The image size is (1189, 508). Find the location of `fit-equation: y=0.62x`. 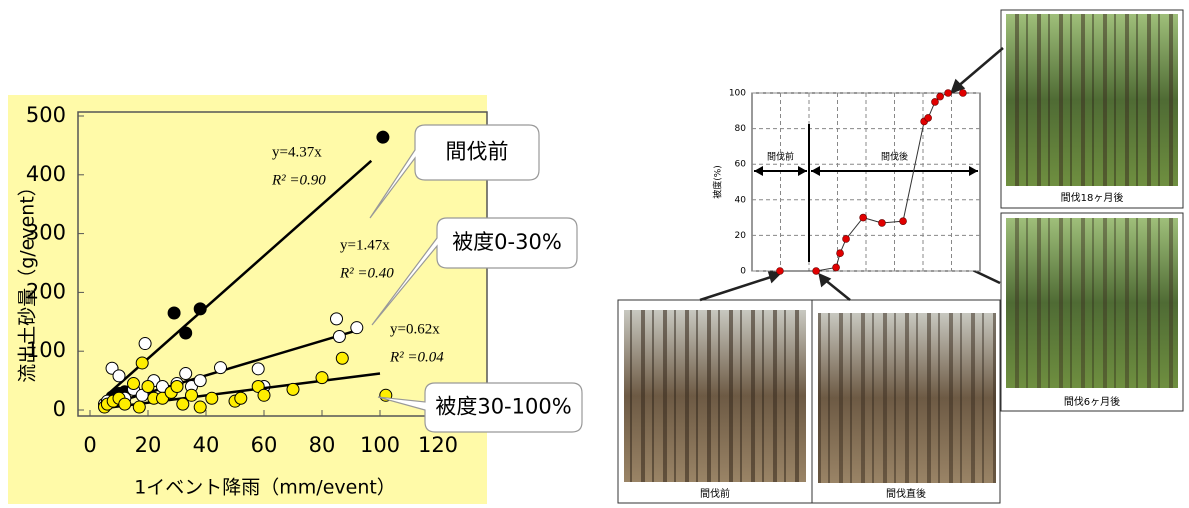

fit-equation: y=0.62x is located at coordinates (415, 329).